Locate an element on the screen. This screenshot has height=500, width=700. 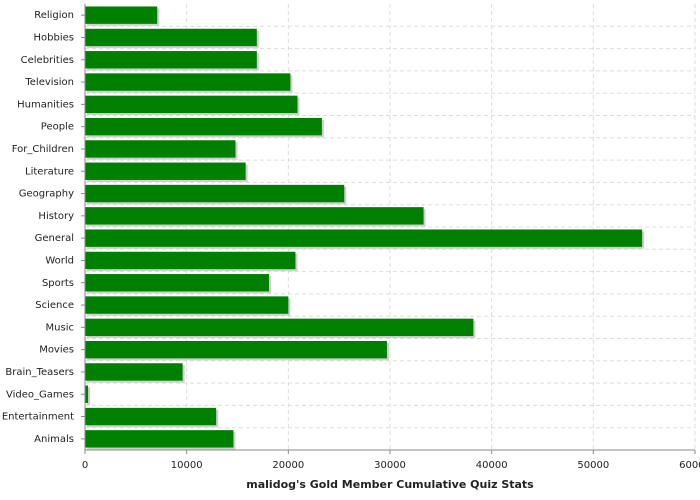
y-tick-label: For_Children is located at coordinates (43, 149).